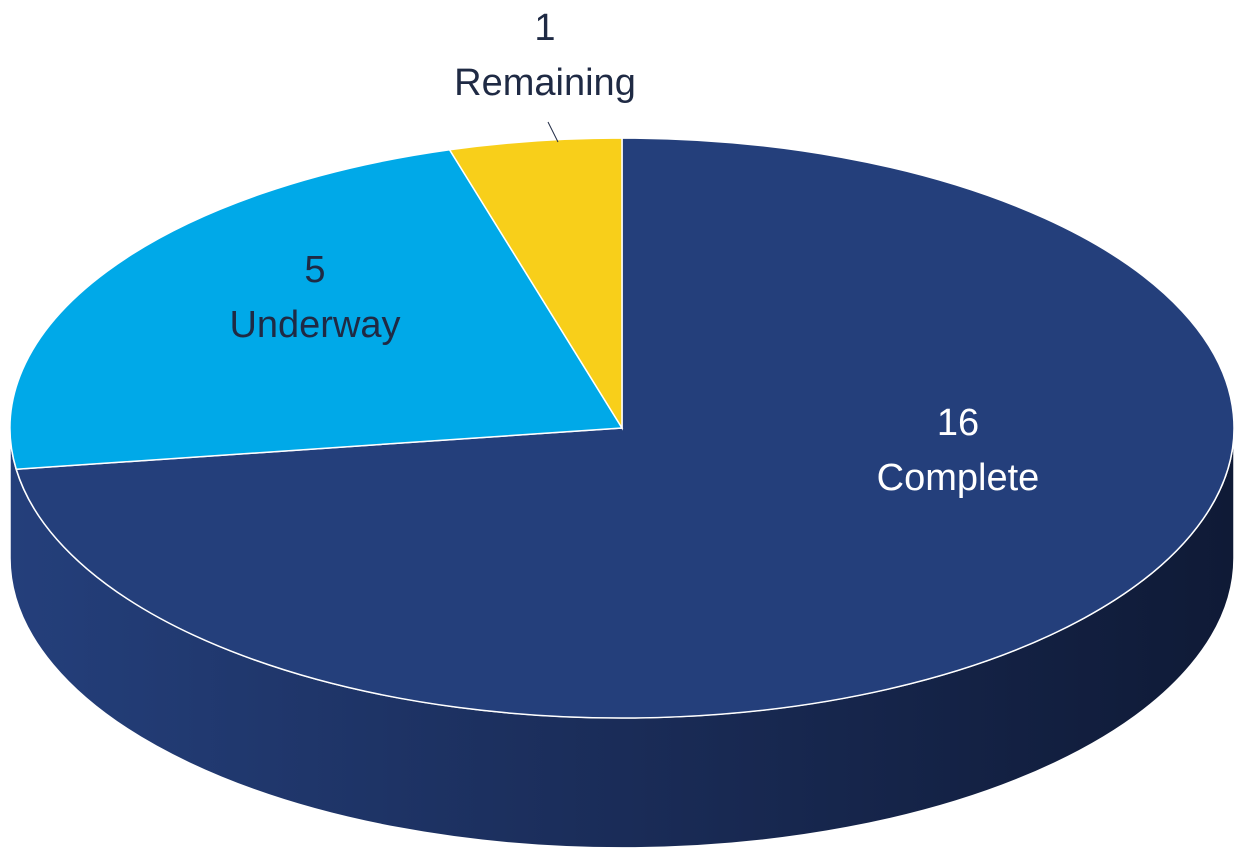 The width and height of the screenshot is (1234, 861). Describe the element at coordinates (314, 270) in the screenshot. I see `data-label: 5` at that location.